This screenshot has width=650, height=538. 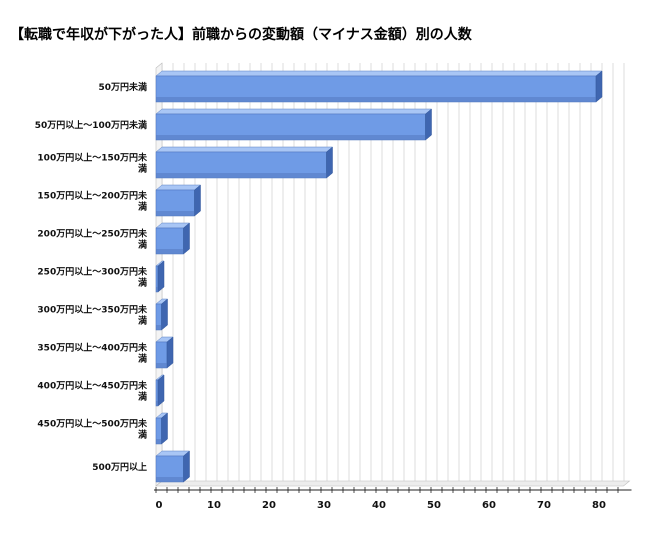 What do you see at coordinates (92, 315) in the screenshot?
I see `category-label: 300万円以上～350万円未満` at bounding box center [92, 315].